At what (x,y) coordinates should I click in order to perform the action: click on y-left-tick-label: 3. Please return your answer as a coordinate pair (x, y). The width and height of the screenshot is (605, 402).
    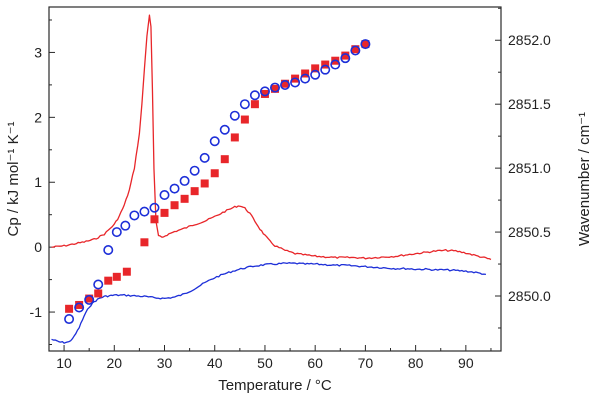
    Looking at the image, I should click on (38, 52).